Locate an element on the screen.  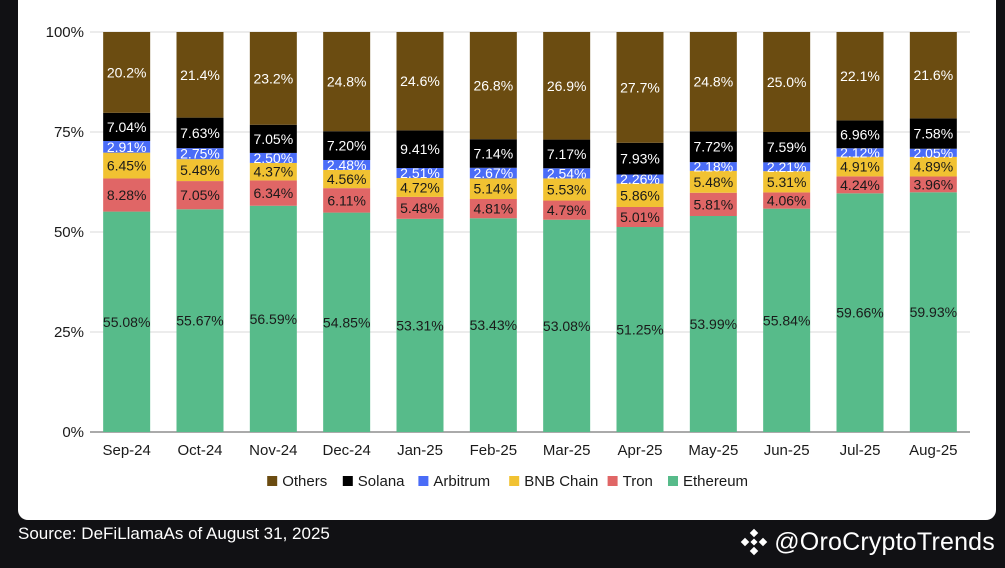
data-label: 2.05% is located at coordinates (933, 153).